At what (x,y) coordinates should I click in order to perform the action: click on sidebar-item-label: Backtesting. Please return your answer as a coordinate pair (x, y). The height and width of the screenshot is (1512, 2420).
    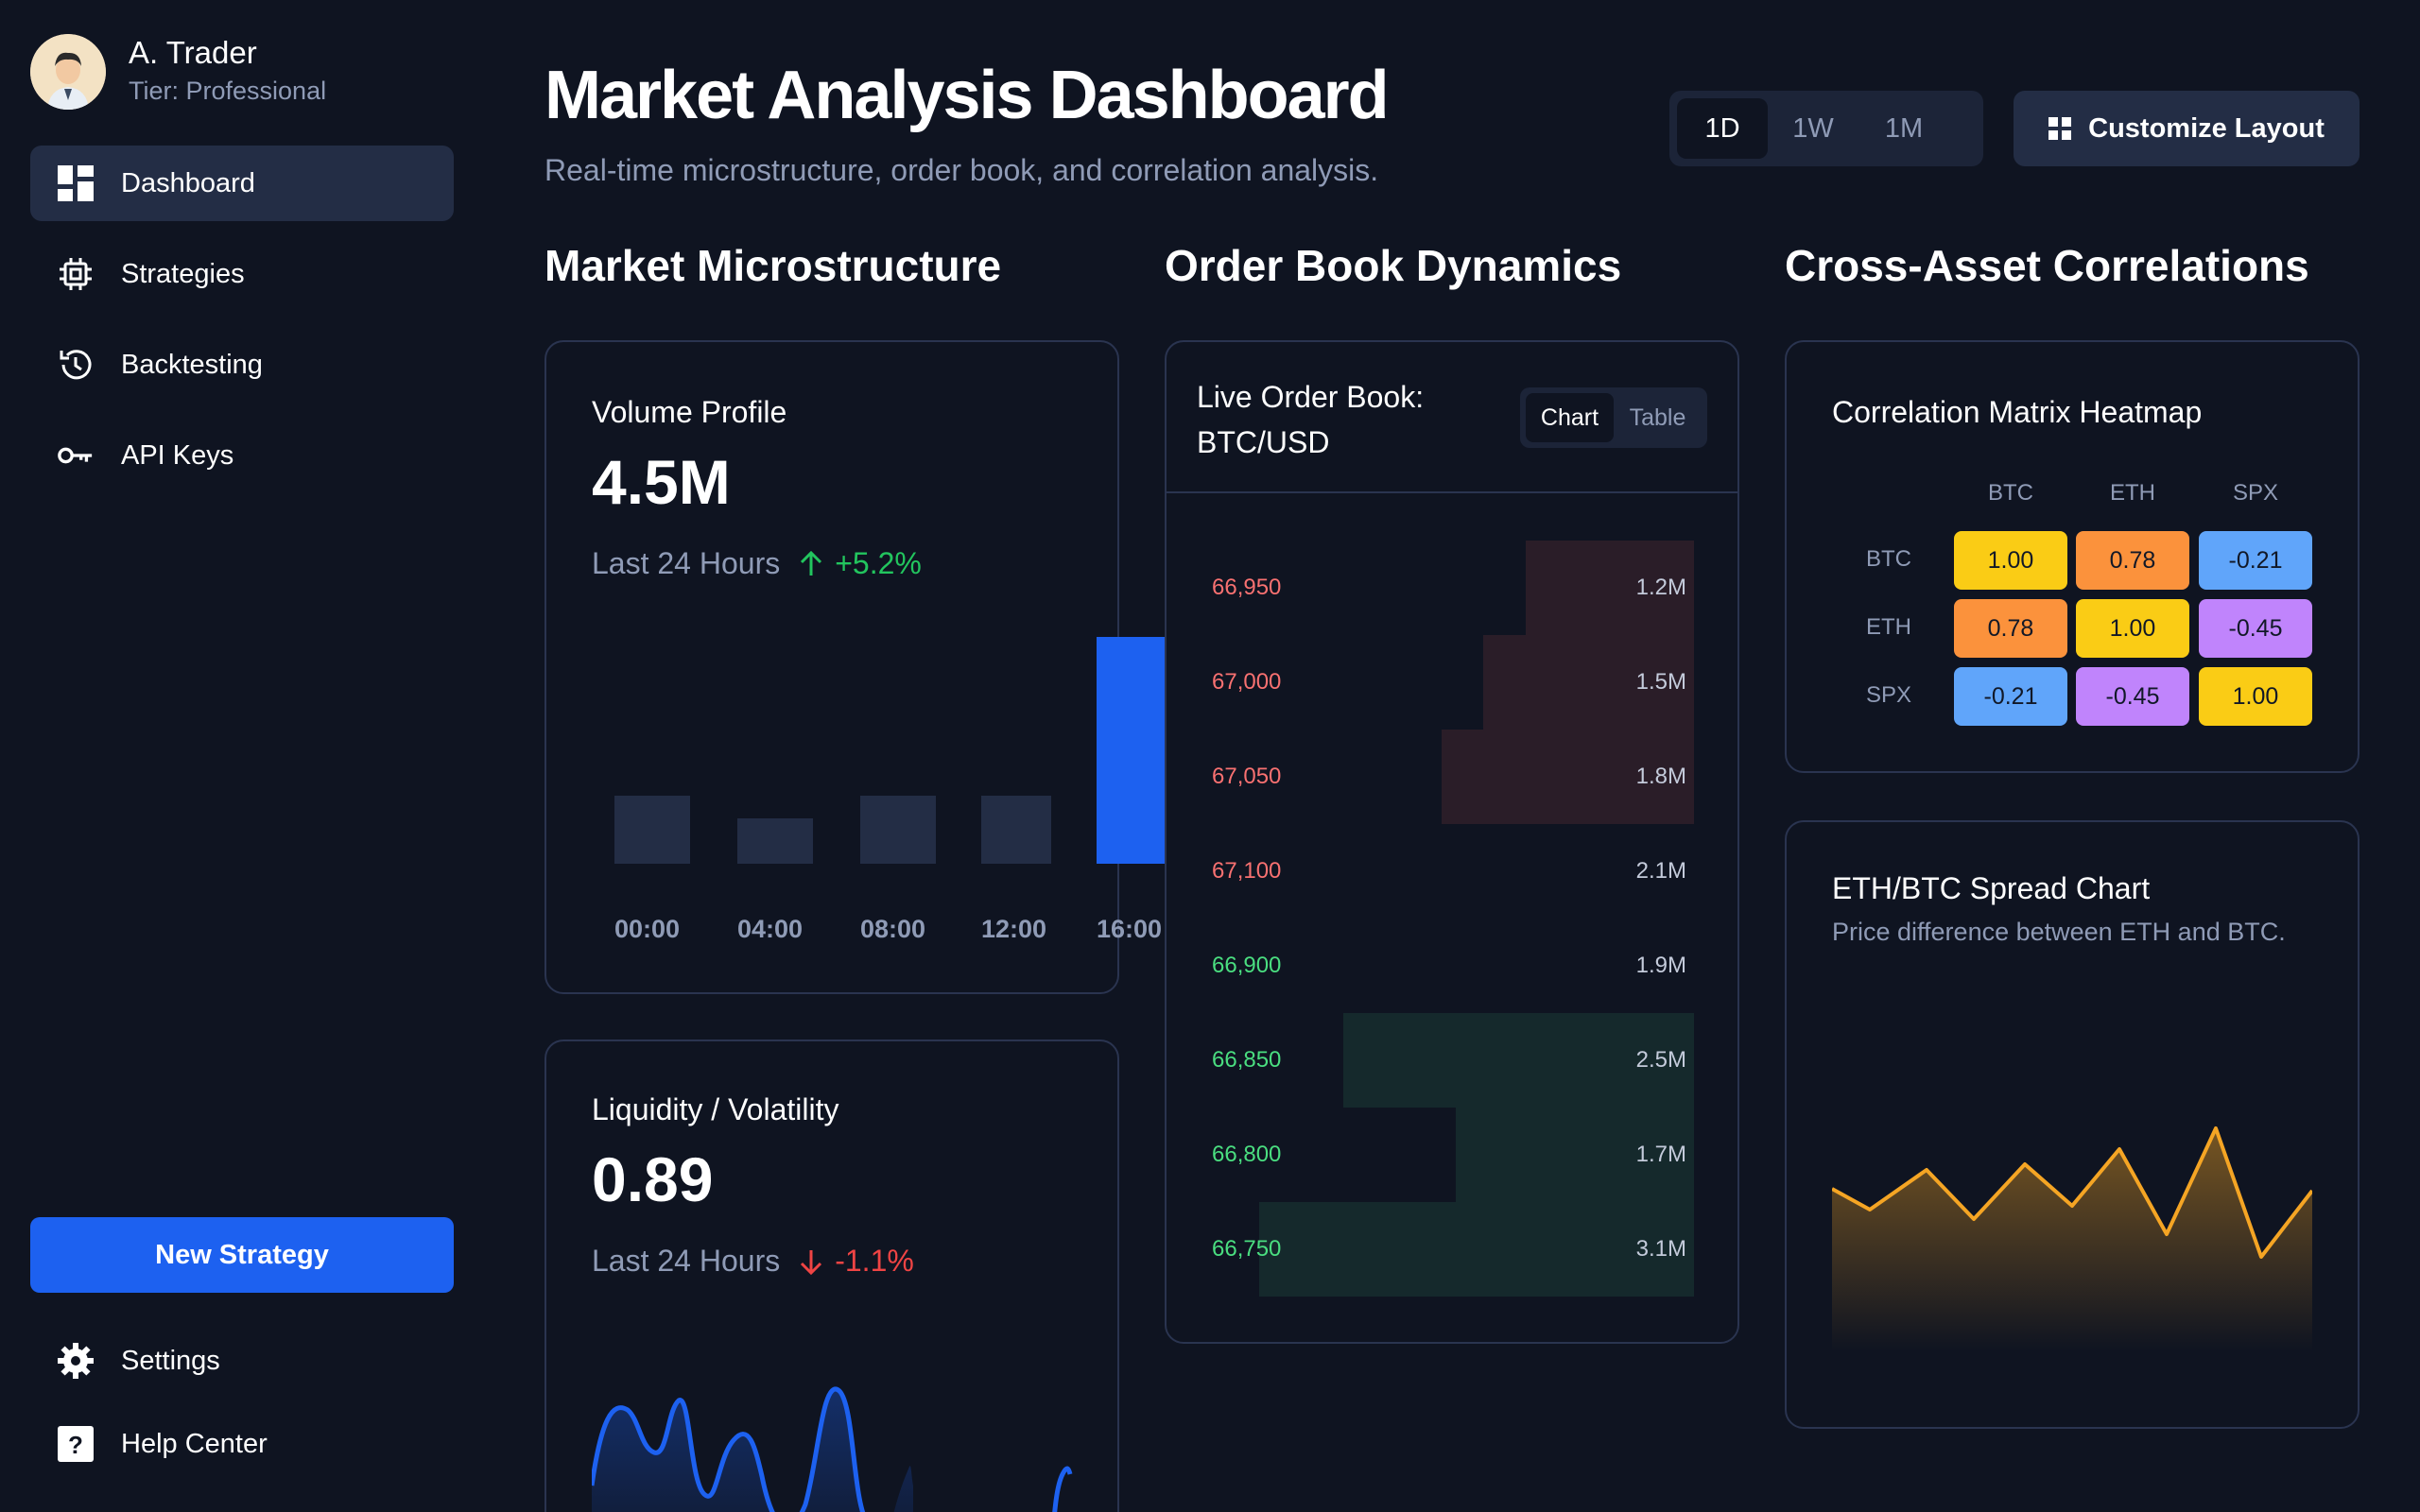
    Looking at the image, I should click on (192, 364).